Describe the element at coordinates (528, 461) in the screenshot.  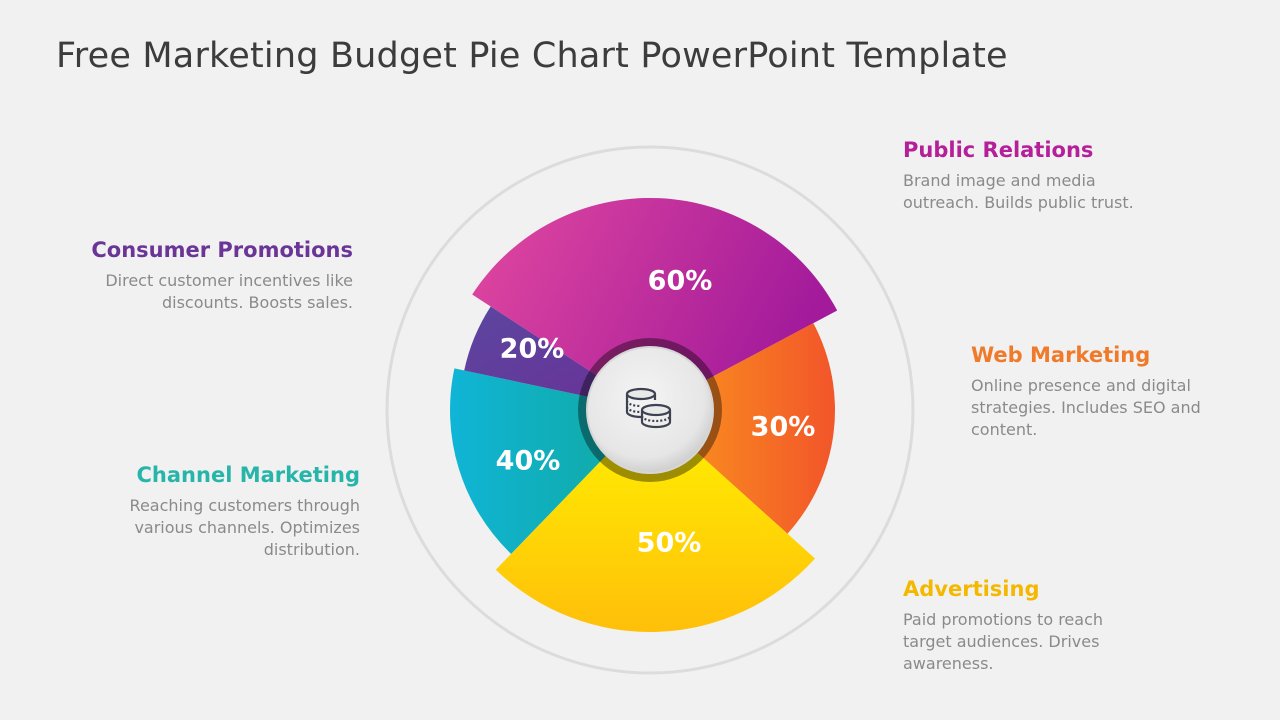
I see `value-label-channel-marketing: 40%` at that location.